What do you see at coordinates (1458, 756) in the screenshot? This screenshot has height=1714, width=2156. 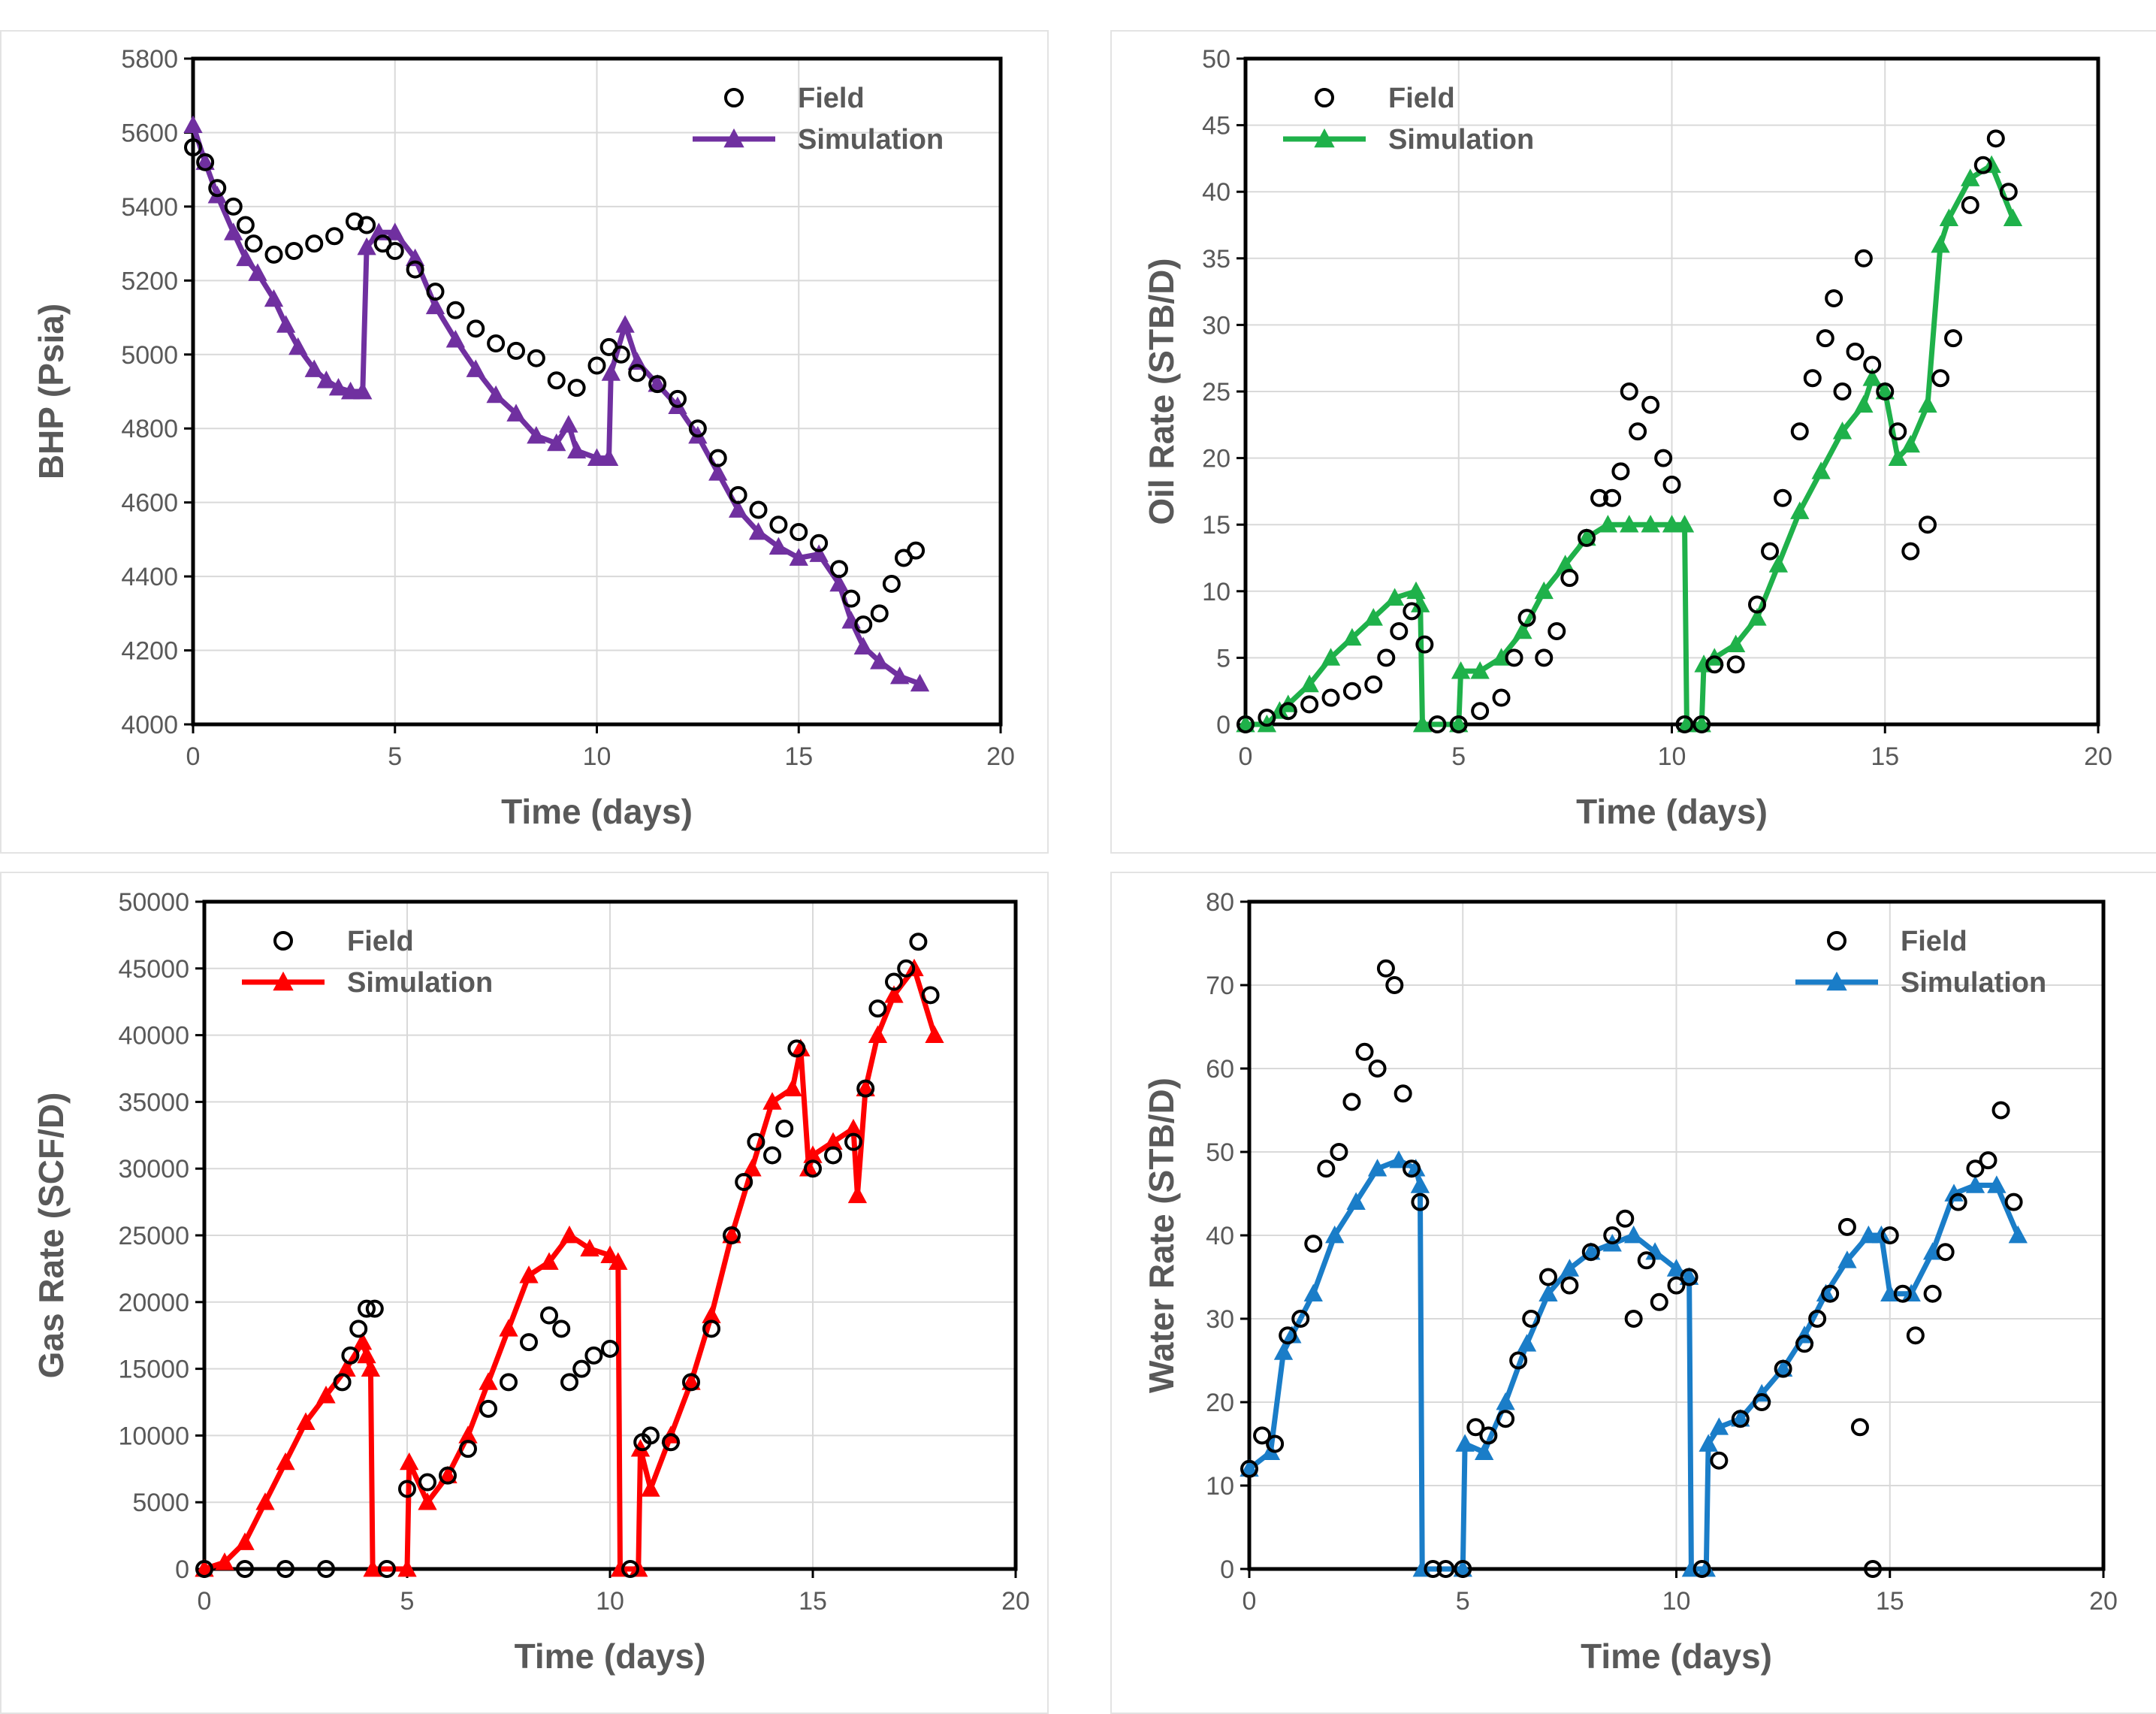 I see `chart2-xtick-label-1: 5` at bounding box center [1458, 756].